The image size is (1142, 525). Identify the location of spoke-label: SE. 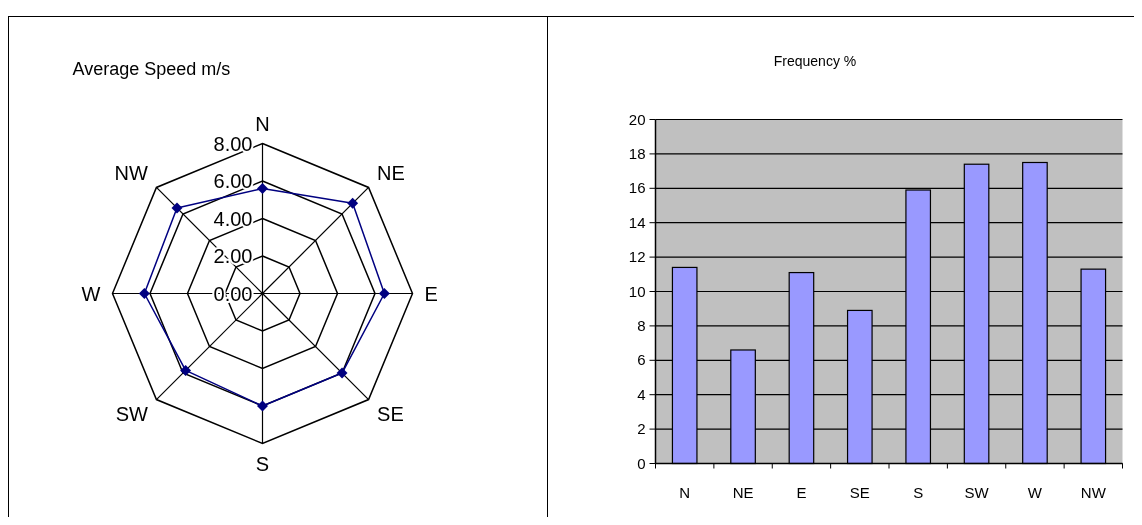
(390, 413).